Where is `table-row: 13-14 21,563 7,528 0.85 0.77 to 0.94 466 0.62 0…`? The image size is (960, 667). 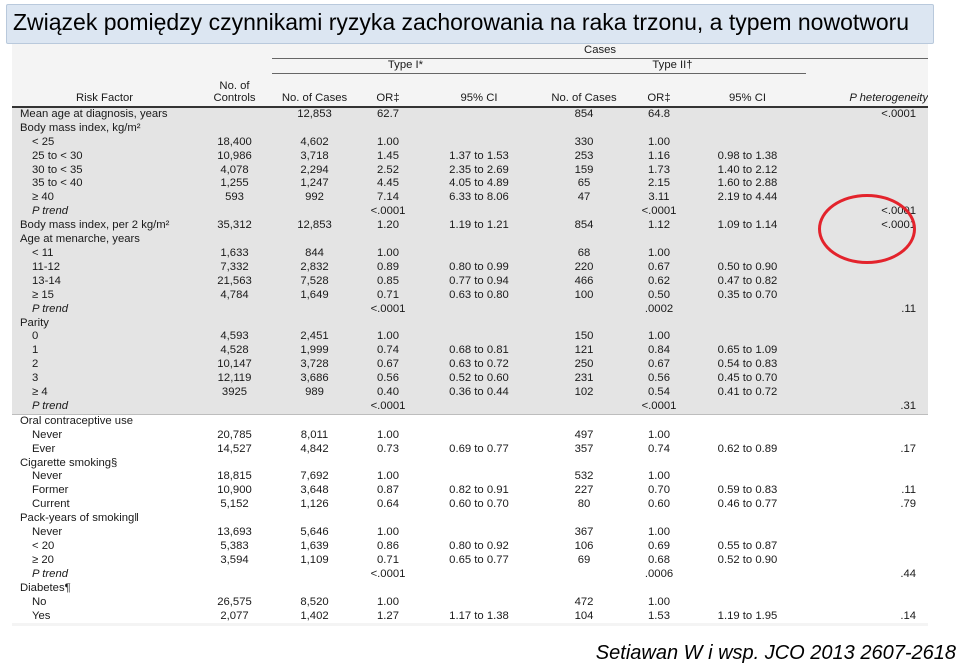 table-row: 13-14 21,563 7,528 0.85 0.77 to 0.94 466 0.62 0… is located at coordinates (470, 281).